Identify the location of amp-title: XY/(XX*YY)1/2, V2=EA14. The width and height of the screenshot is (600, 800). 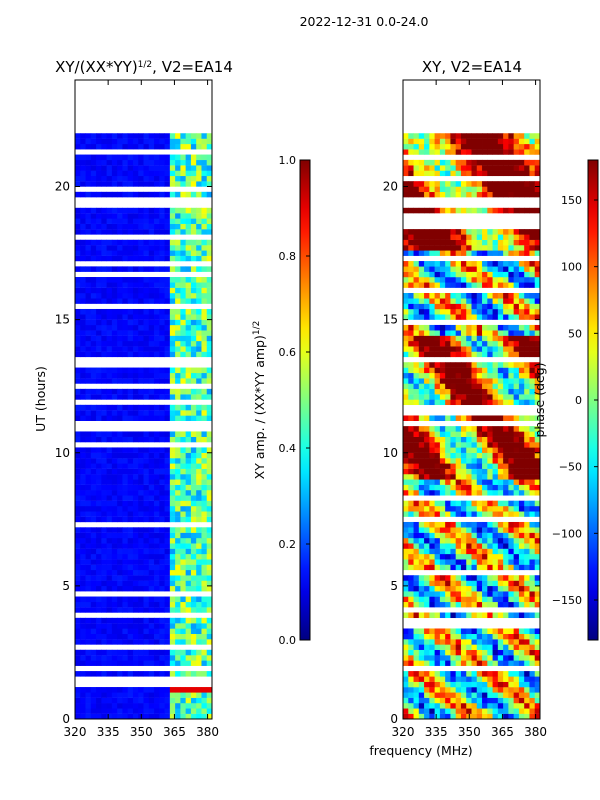
(144, 67).